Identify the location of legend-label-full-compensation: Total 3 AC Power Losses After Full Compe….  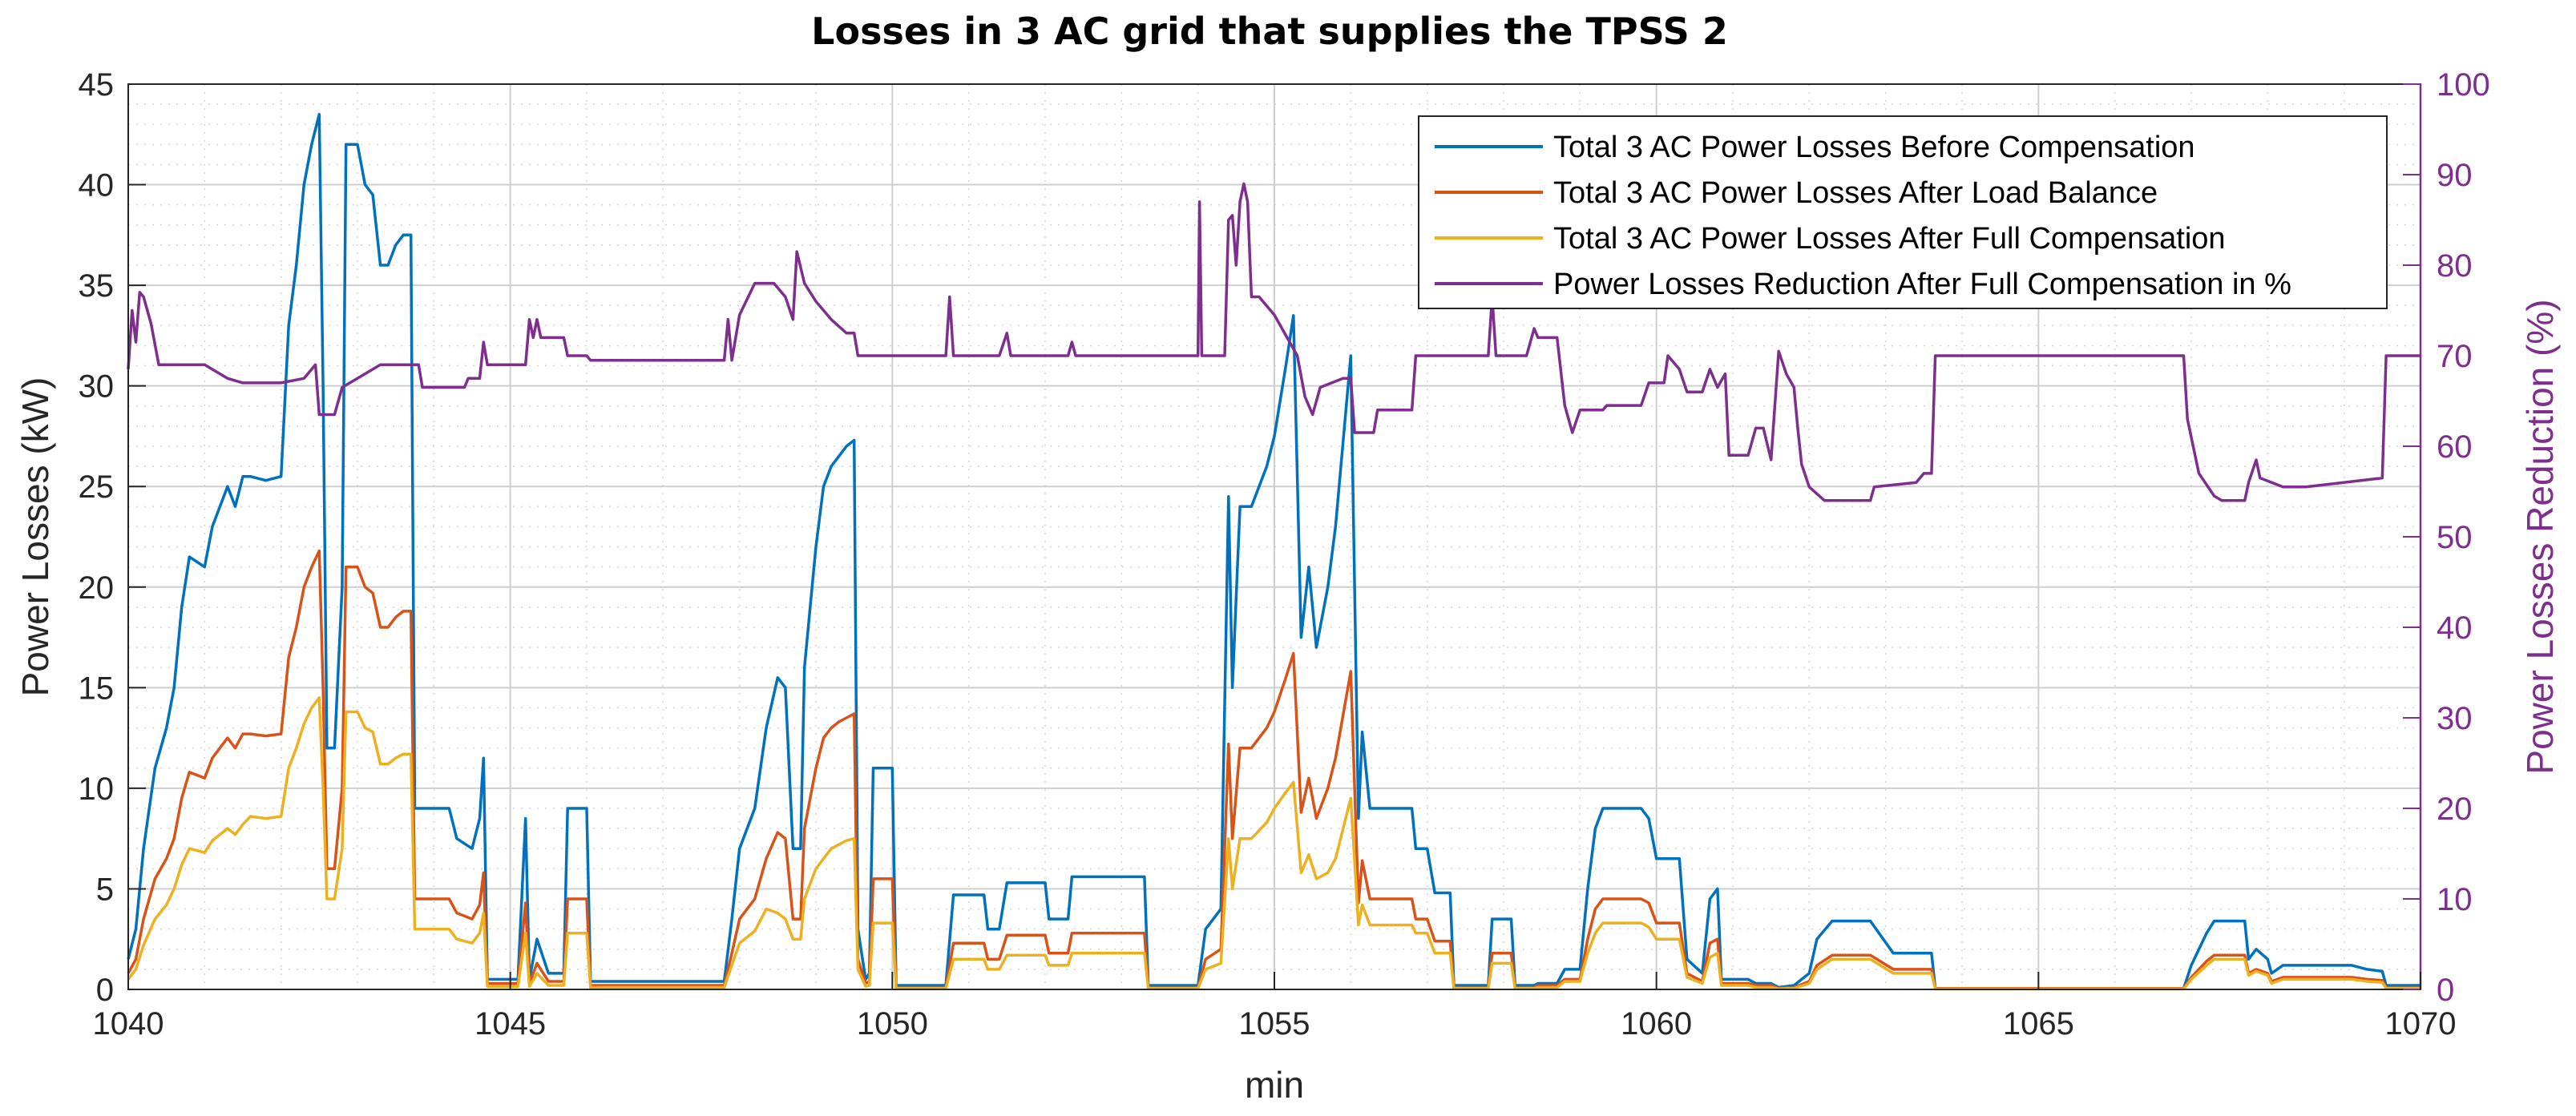
(1889, 239).